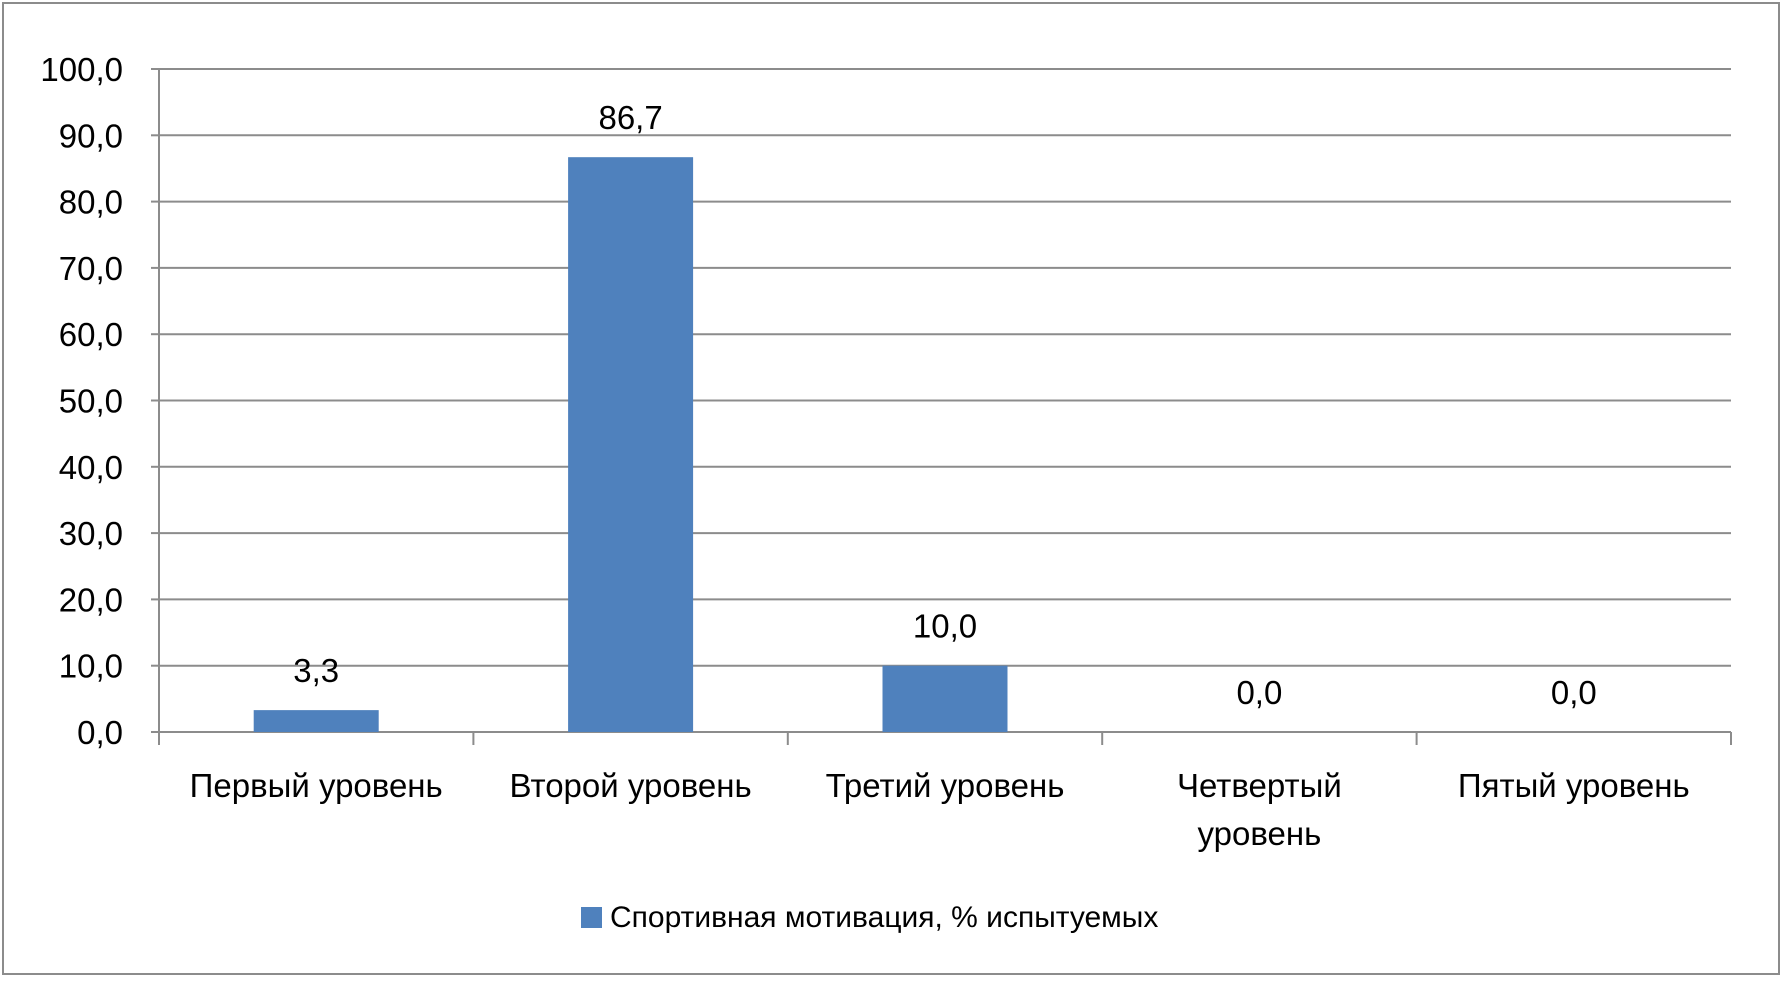  I want to click on category-label: Первый уровень, so click(316, 785).